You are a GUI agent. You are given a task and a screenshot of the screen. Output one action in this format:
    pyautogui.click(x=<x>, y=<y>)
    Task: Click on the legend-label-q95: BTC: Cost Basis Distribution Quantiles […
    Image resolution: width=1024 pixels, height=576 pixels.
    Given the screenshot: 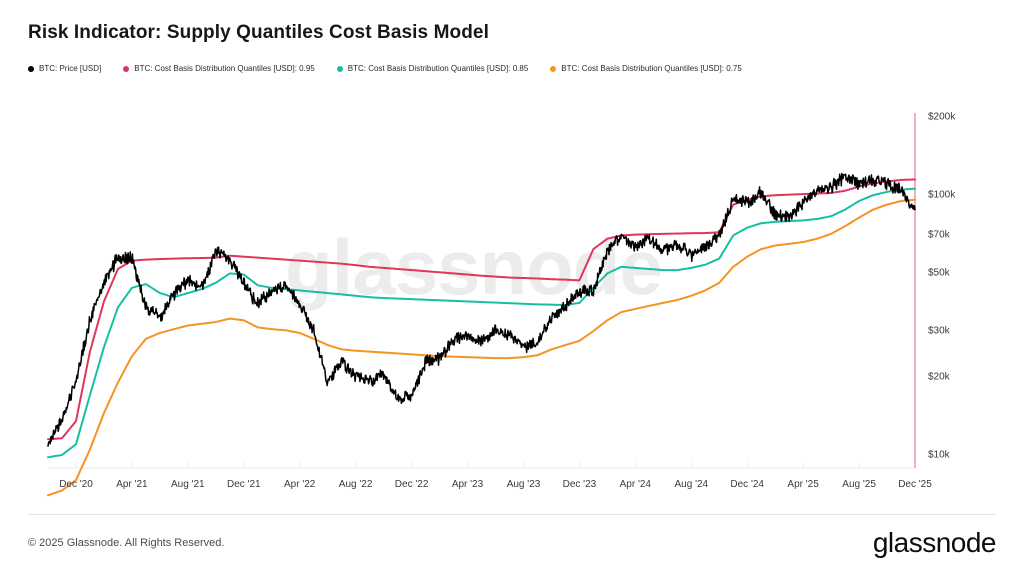 What is the action you would take?
    pyautogui.click(x=224, y=68)
    